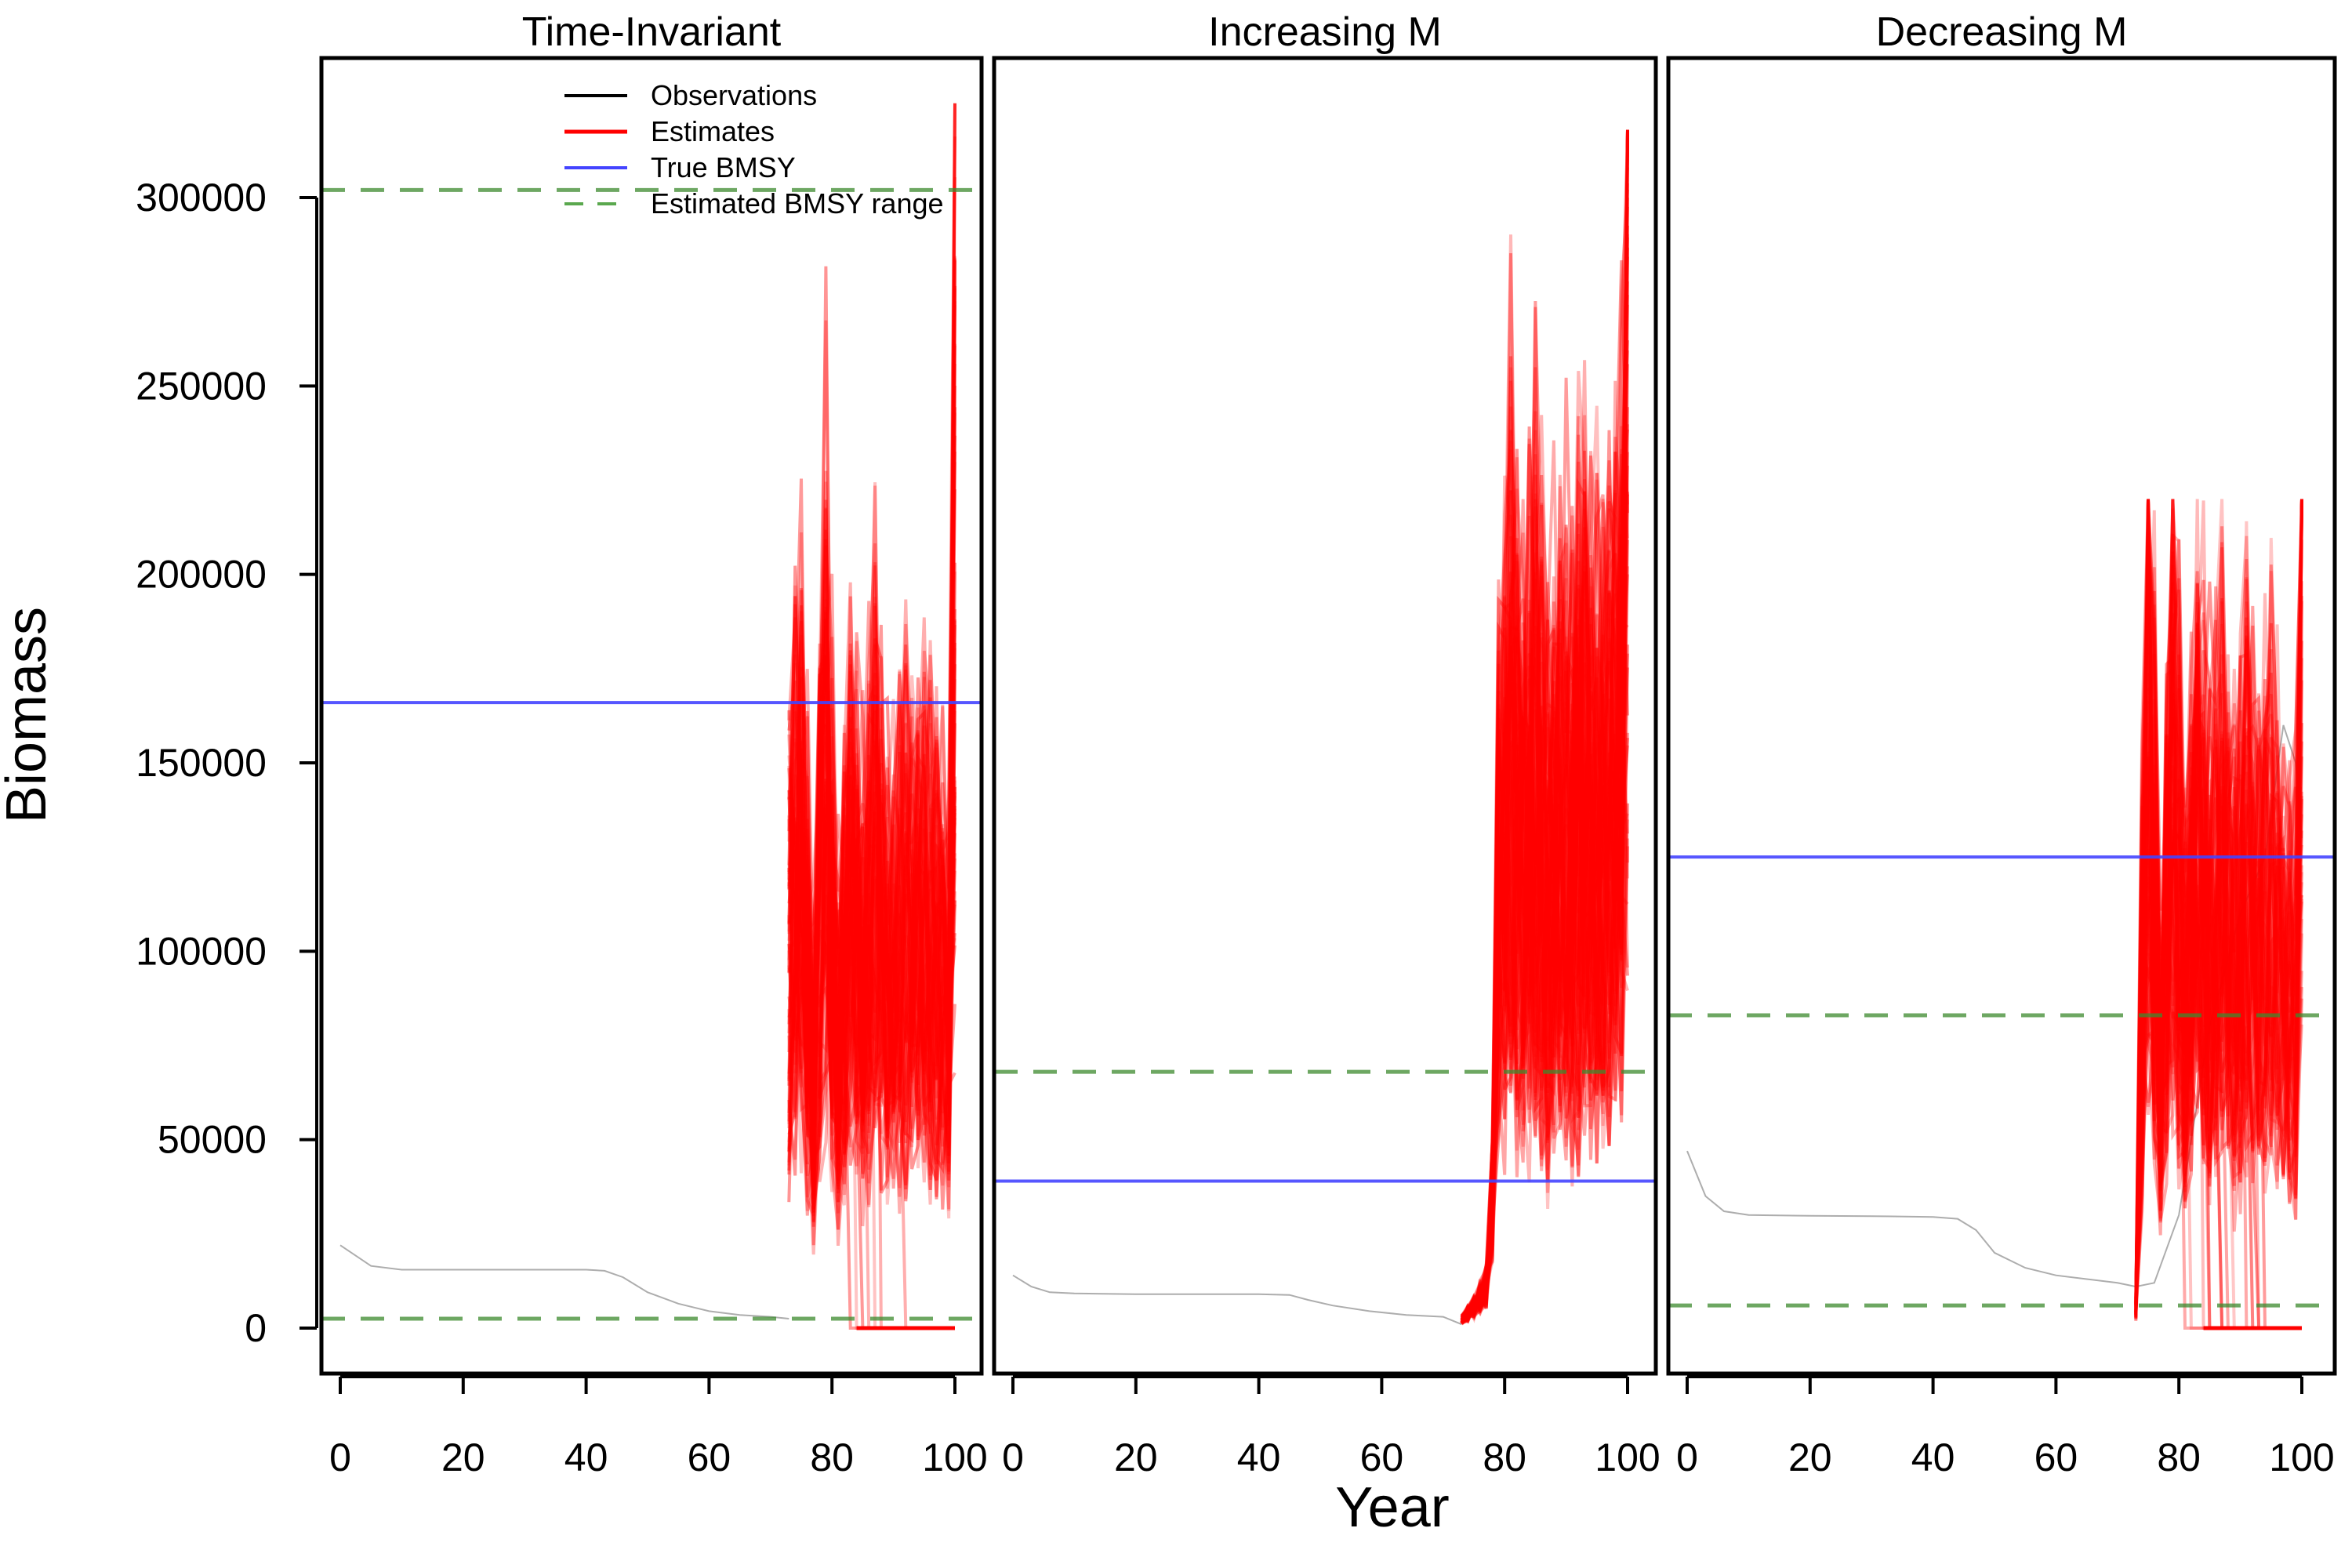 The width and height of the screenshot is (2352, 1568). I want to click on observations-line, so click(1995, 1006).